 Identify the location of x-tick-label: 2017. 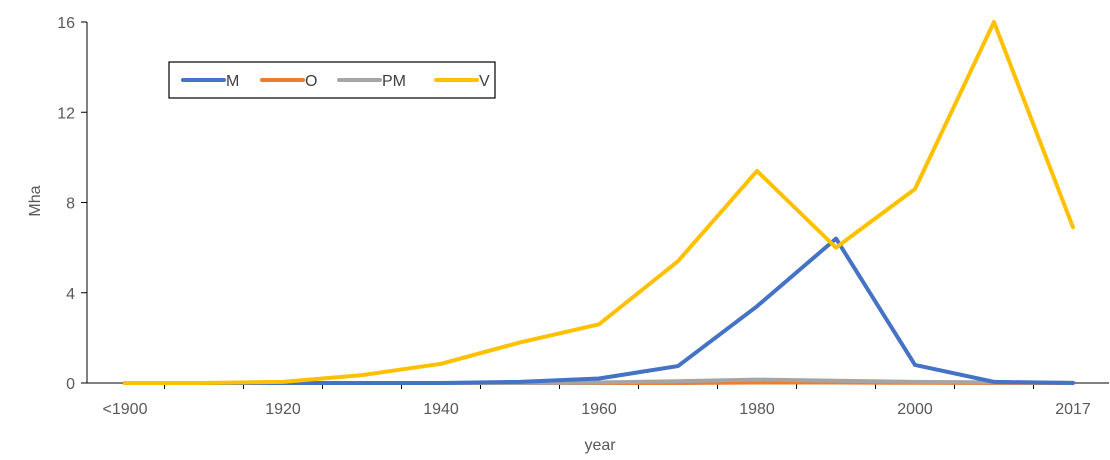
(1073, 409).